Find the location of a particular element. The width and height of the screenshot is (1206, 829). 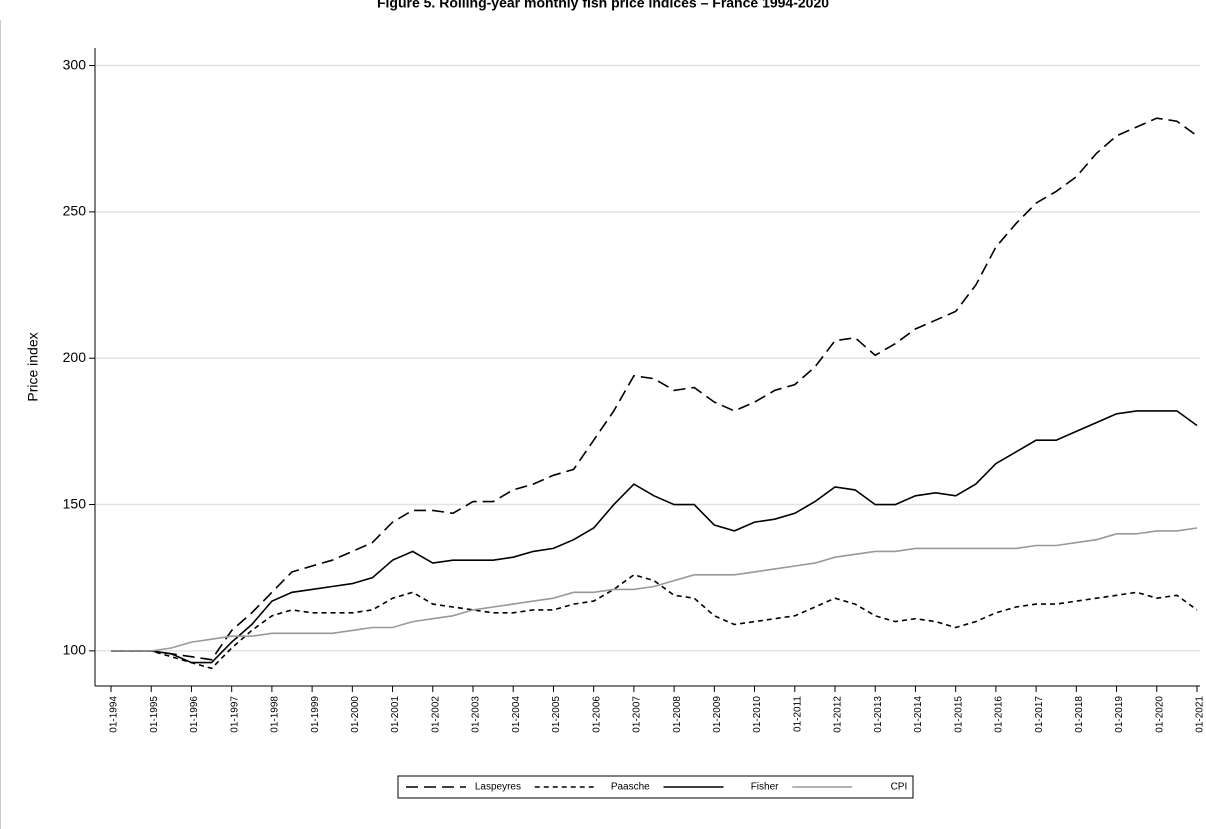

x-tick-label: 01-2000 is located at coordinates (355, 714).